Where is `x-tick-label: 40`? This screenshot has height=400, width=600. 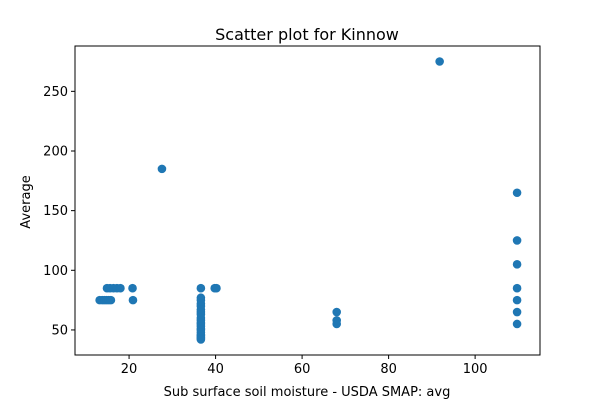
x-tick-label: 40 is located at coordinates (215, 369).